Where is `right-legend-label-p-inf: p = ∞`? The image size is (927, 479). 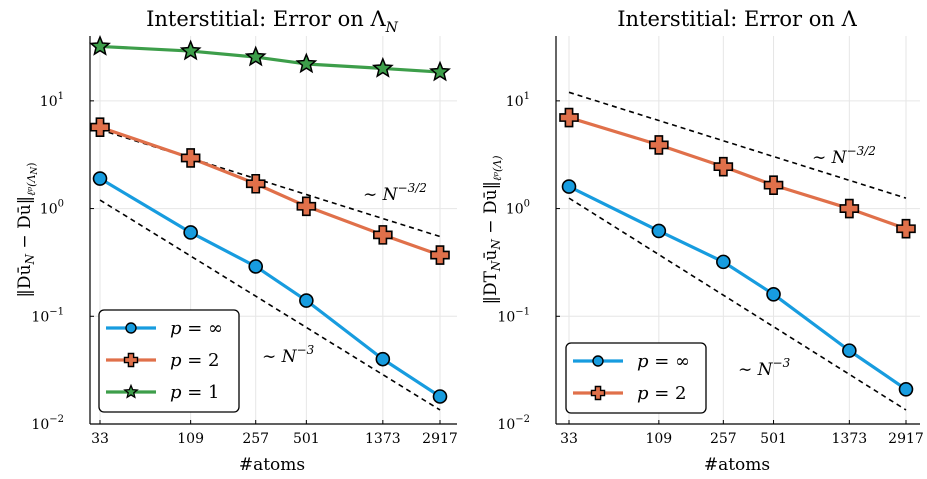
right-legend-label-p-inf: p = ∞ is located at coordinates (663, 361).